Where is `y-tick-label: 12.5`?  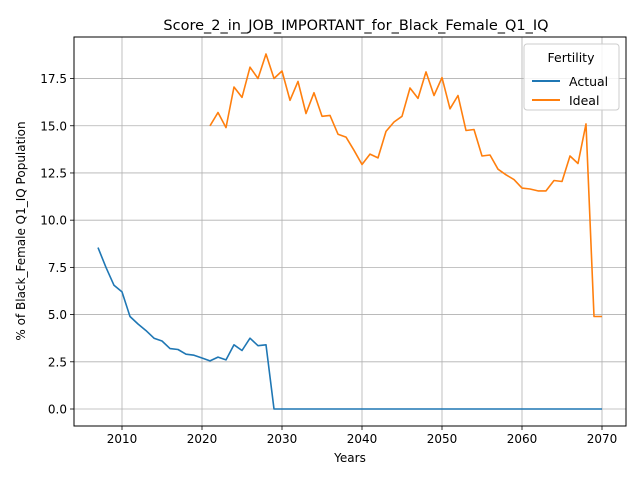 y-tick-label: 12.5 is located at coordinates (53, 173).